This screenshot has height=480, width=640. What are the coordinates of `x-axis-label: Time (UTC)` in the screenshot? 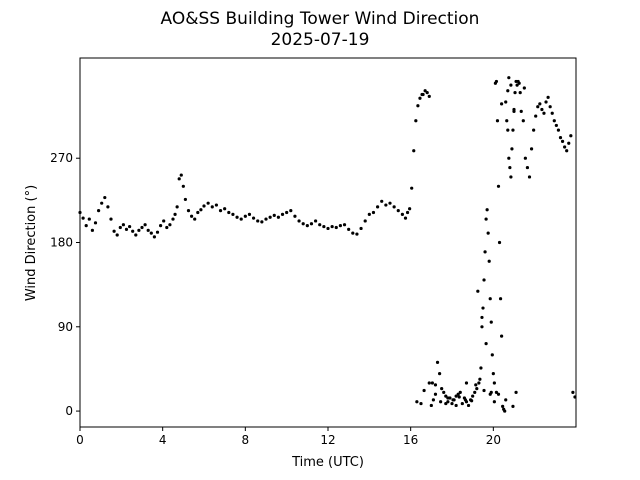 It's located at (327, 462).